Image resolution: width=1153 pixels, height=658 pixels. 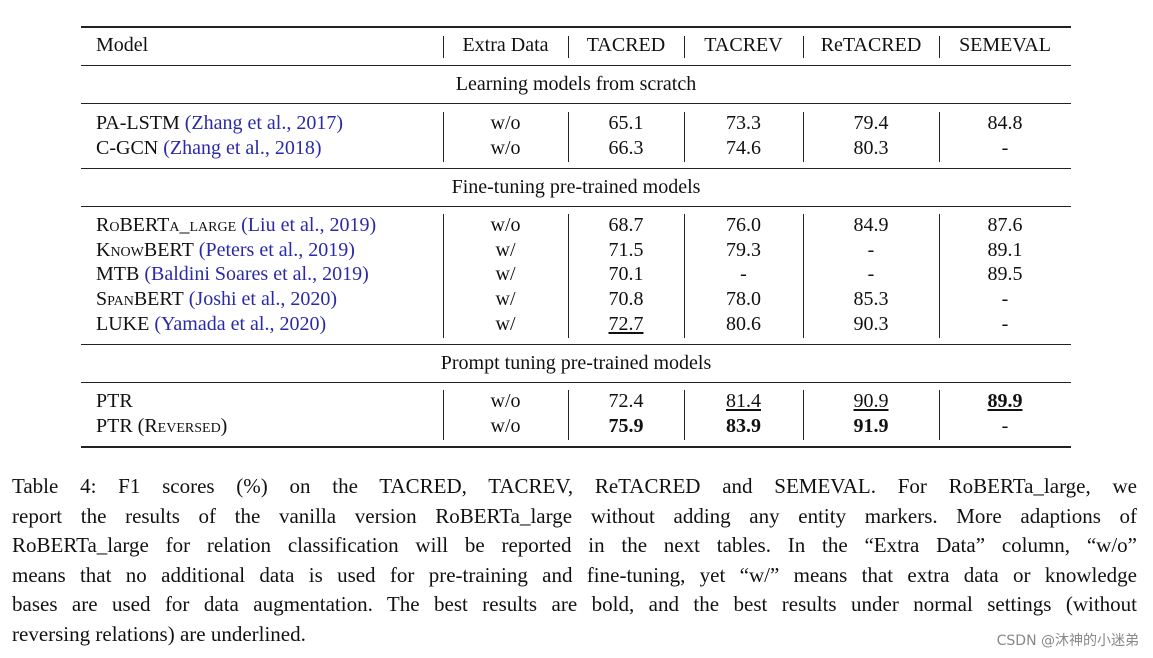 What do you see at coordinates (240, 324) in the screenshot?
I see `citation-link: (Yamada et al., 2020)` at bounding box center [240, 324].